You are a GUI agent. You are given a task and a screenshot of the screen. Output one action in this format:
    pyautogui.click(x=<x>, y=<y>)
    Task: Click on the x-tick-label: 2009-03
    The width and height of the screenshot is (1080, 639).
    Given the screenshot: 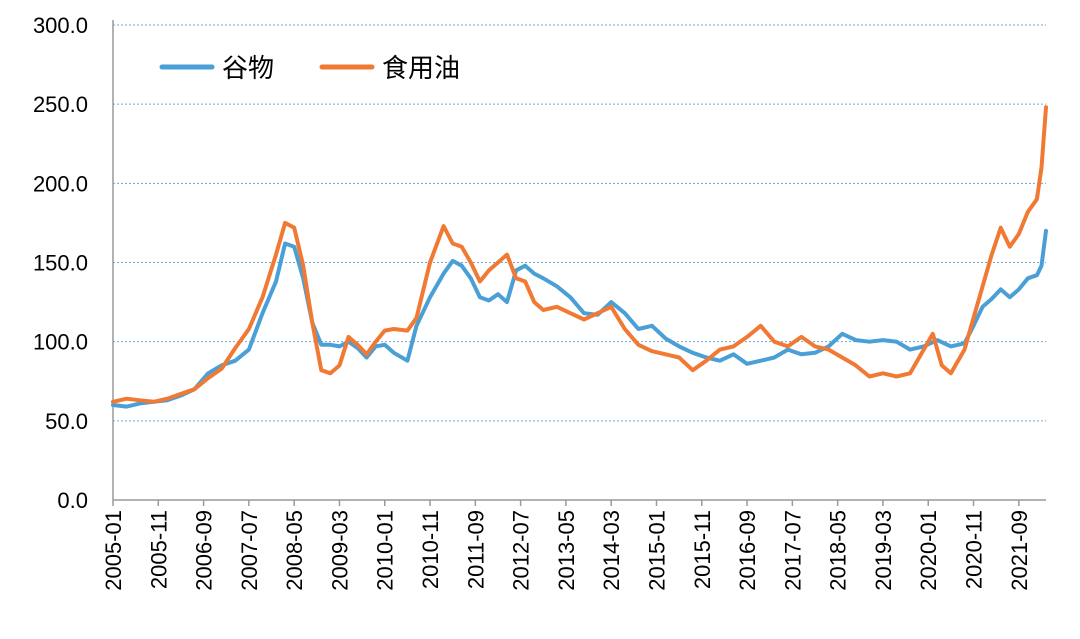 What is the action you would take?
    pyautogui.click(x=339, y=550)
    